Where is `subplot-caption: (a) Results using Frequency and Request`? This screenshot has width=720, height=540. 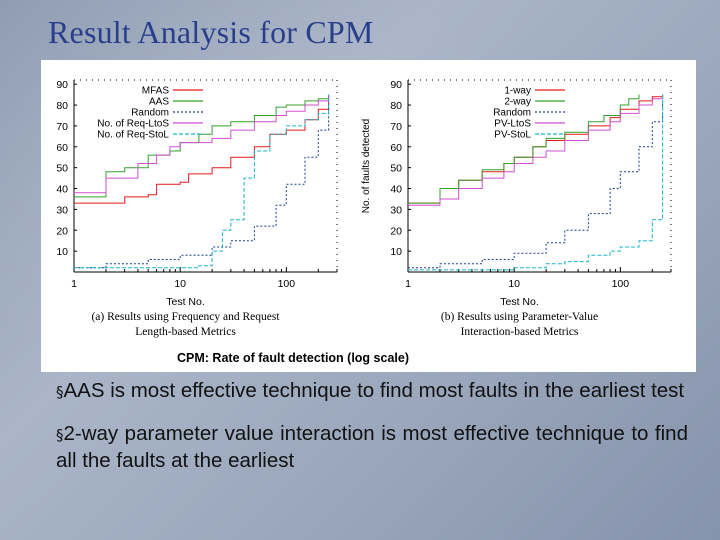 subplot-caption: (a) Results using Frequency and Request is located at coordinates (185, 317).